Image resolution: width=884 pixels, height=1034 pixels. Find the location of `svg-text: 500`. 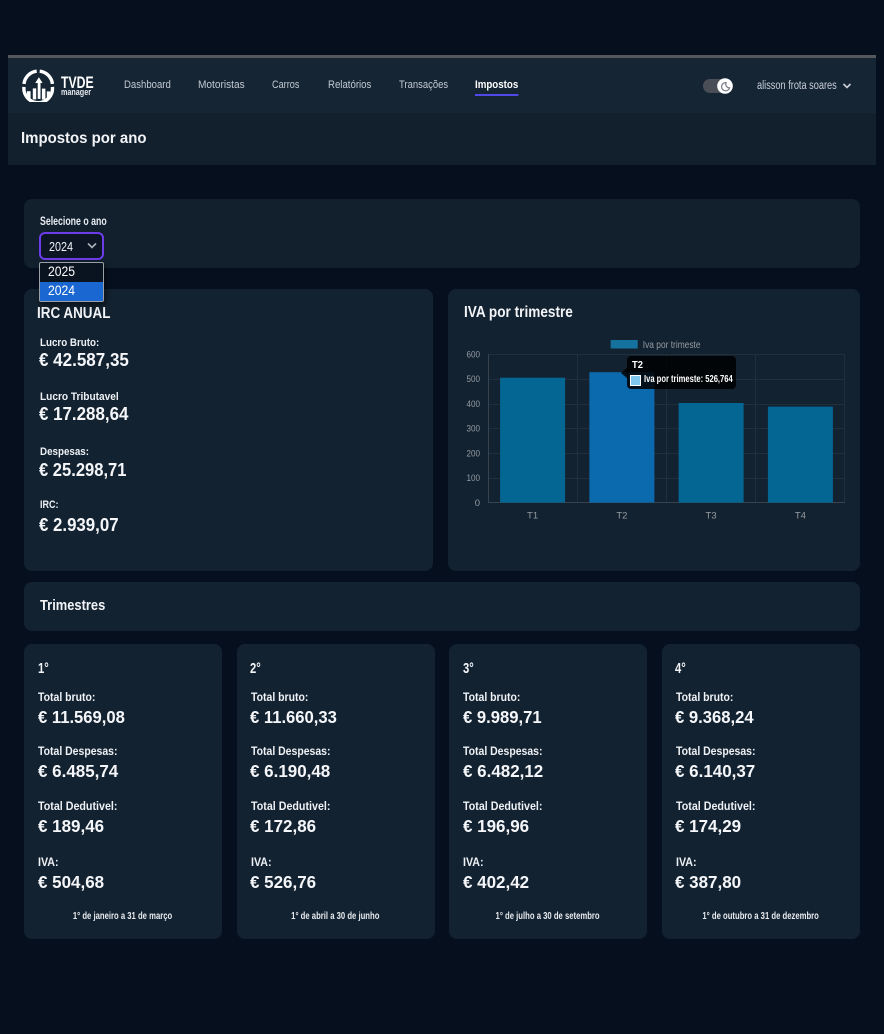

svg-text: 500 is located at coordinates (474, 379).